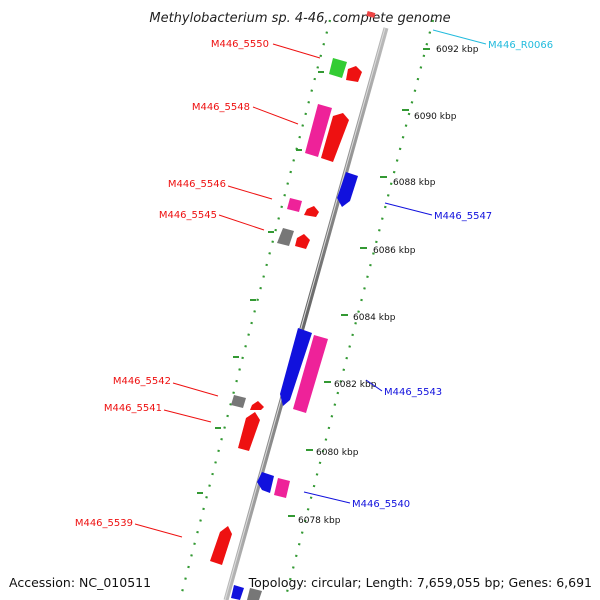 This screenshot has width=600, height=600. Describe the element at coordinates (237, 592) in the screenshot. I see `gene-bottom-blue` at that location.